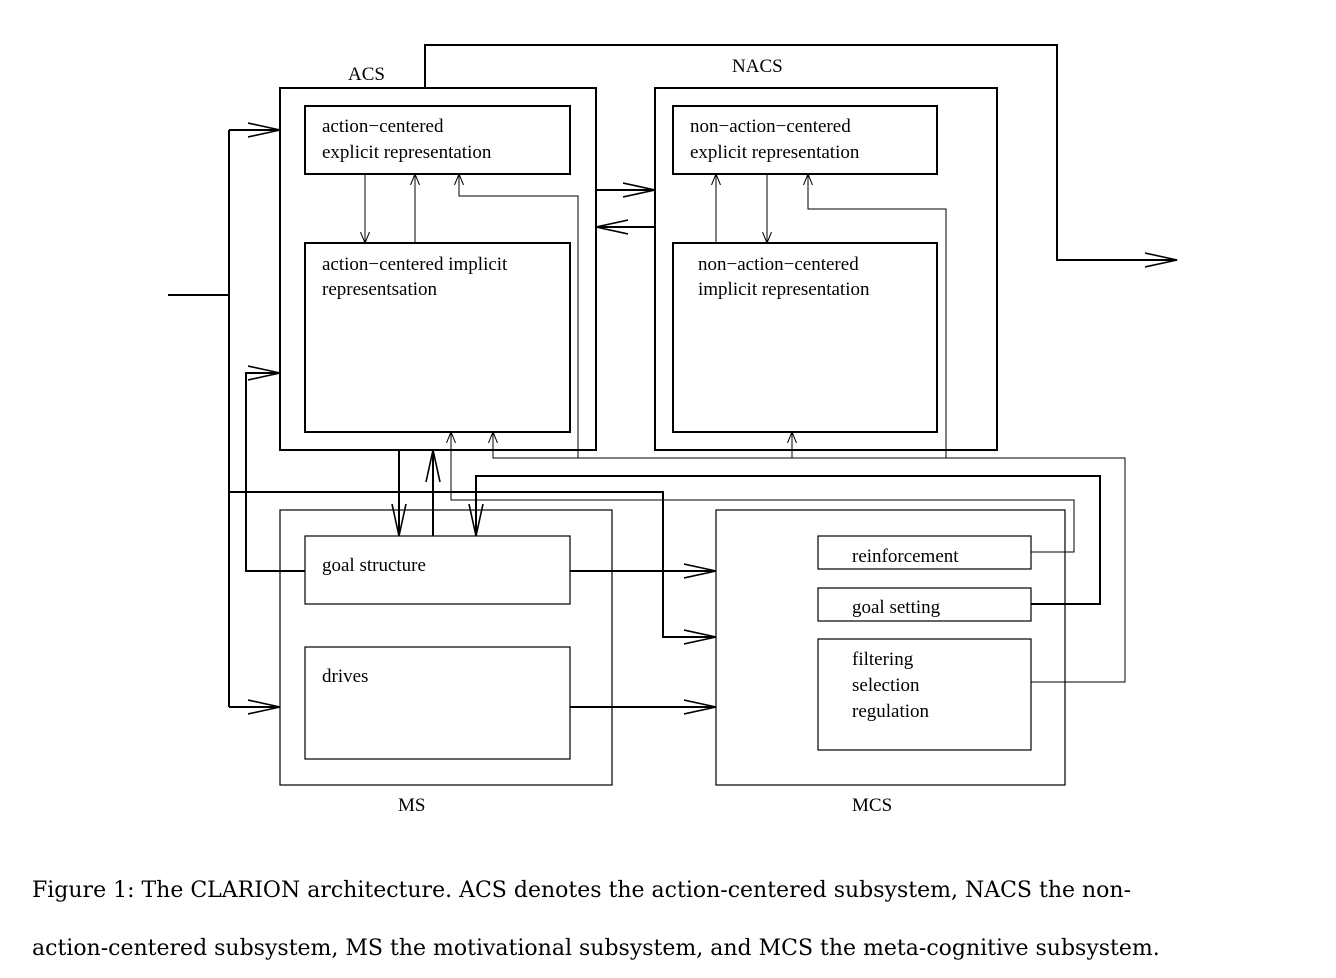 This screenshot has height=978, width=1336. I want to click on feedback-to-acs-explicit-arrow, so click(519, 316).